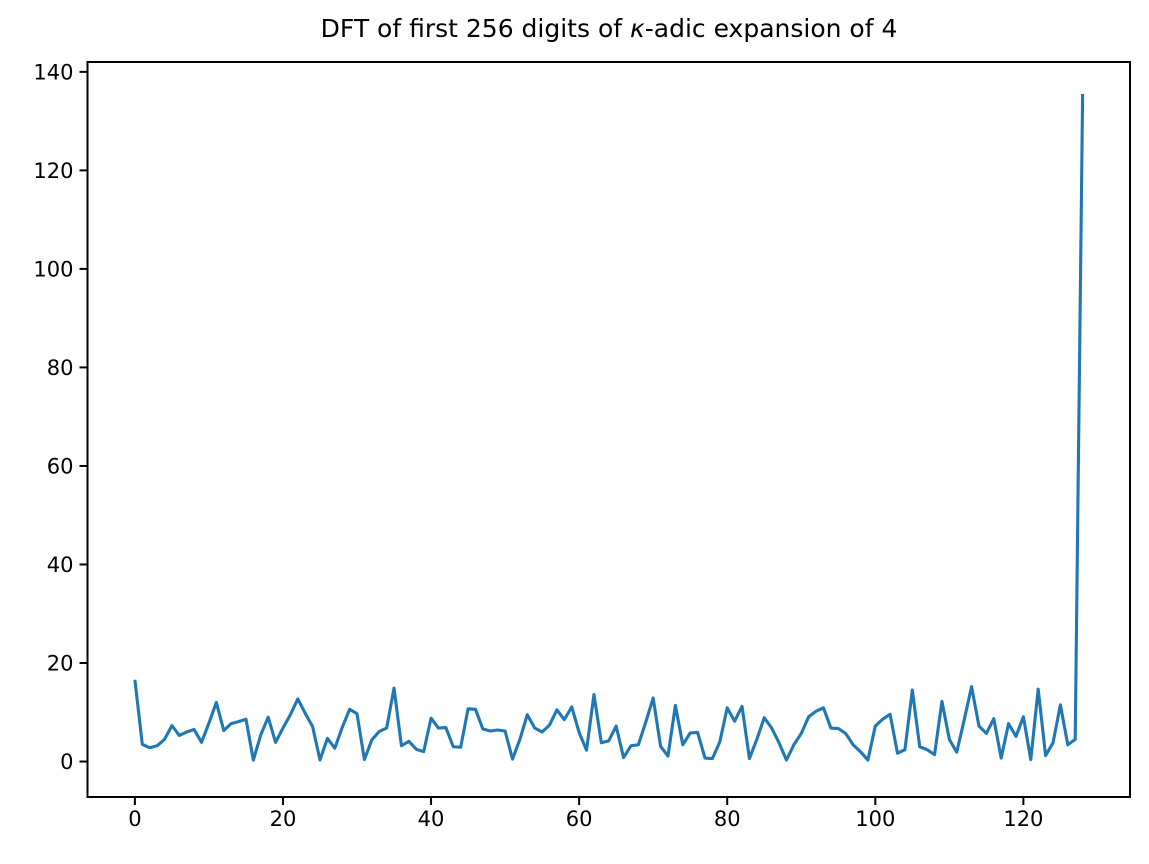 The image size is (1149, 864). What do you see at coordinates (60, 664) in the screenshot?
I see `y-axis-tick-label: 20` at bounding box center [60, 664].